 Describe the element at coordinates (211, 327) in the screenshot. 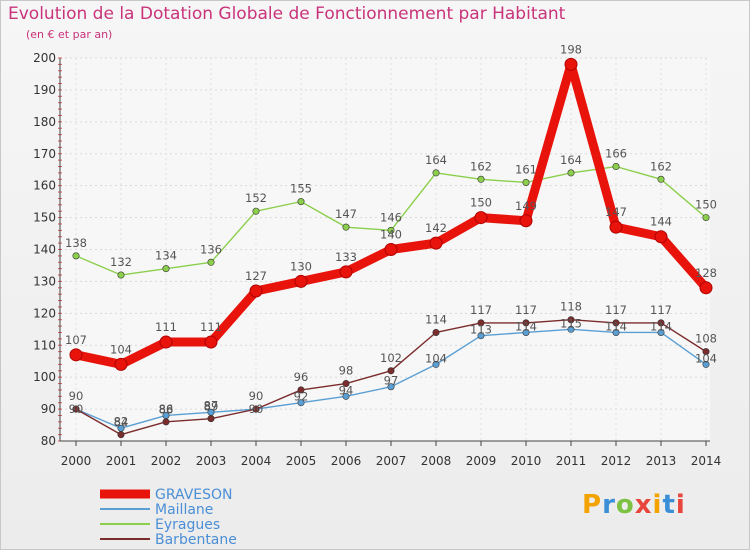

I see `data-label: 111` at that location.